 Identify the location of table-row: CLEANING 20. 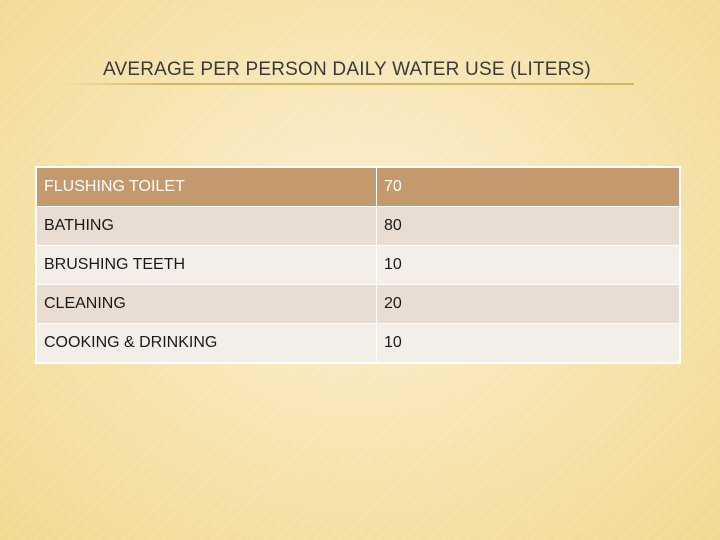
(358, 304).